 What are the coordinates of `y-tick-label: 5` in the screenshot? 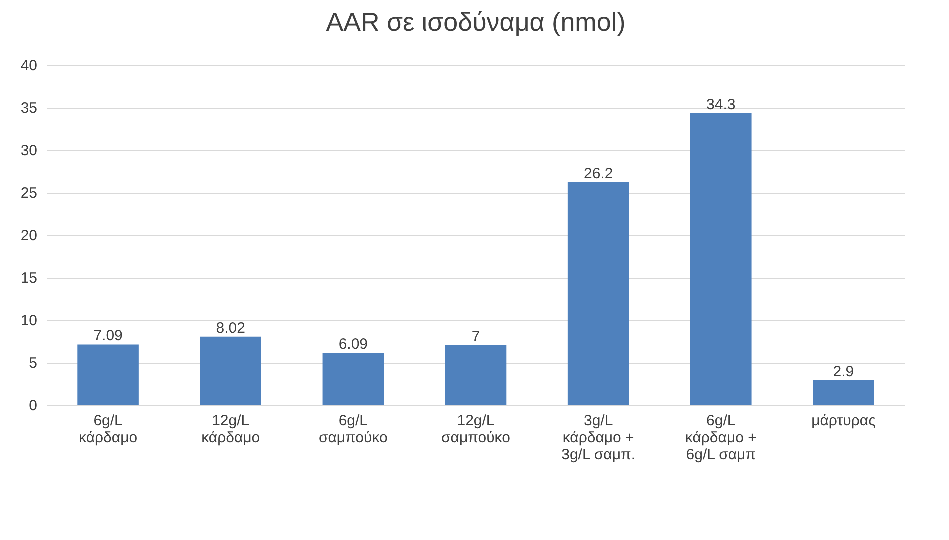 It's located at (33, 363).